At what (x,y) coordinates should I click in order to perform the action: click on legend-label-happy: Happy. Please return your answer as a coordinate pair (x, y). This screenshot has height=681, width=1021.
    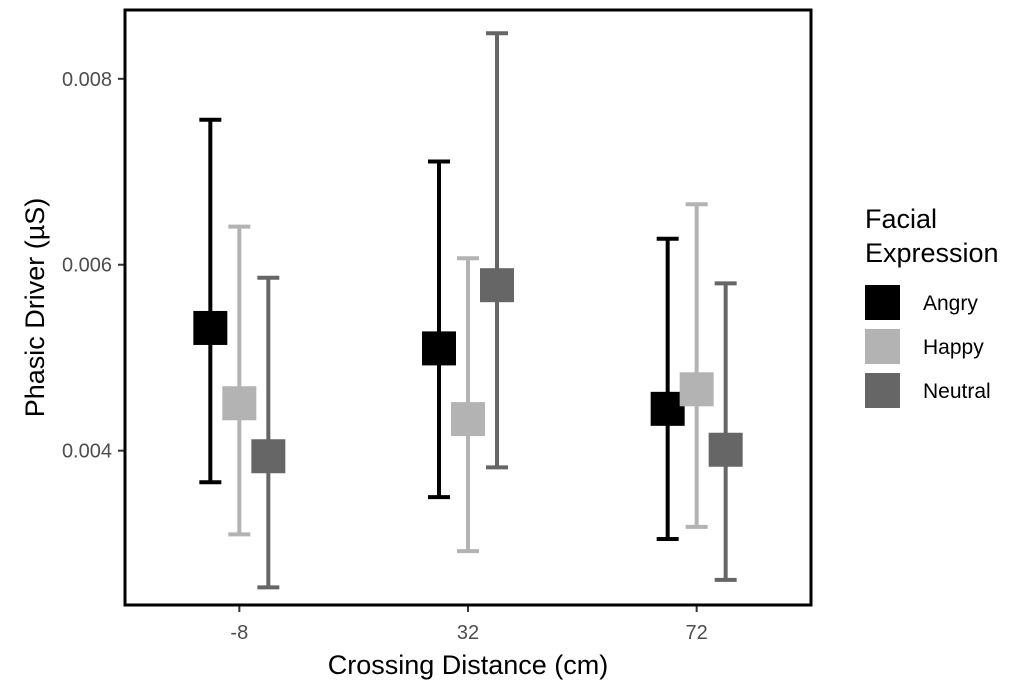
    Looking at the image, I should click on (953, 347).